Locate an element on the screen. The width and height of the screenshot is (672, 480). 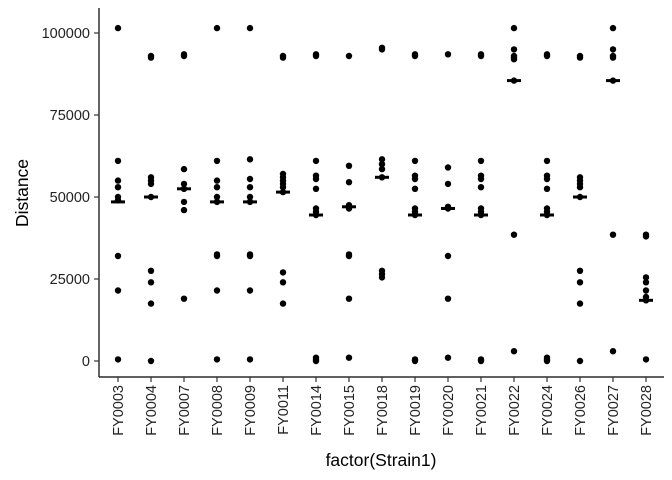
x-tick-label: FY0004 is located at coordinates (152, 410).